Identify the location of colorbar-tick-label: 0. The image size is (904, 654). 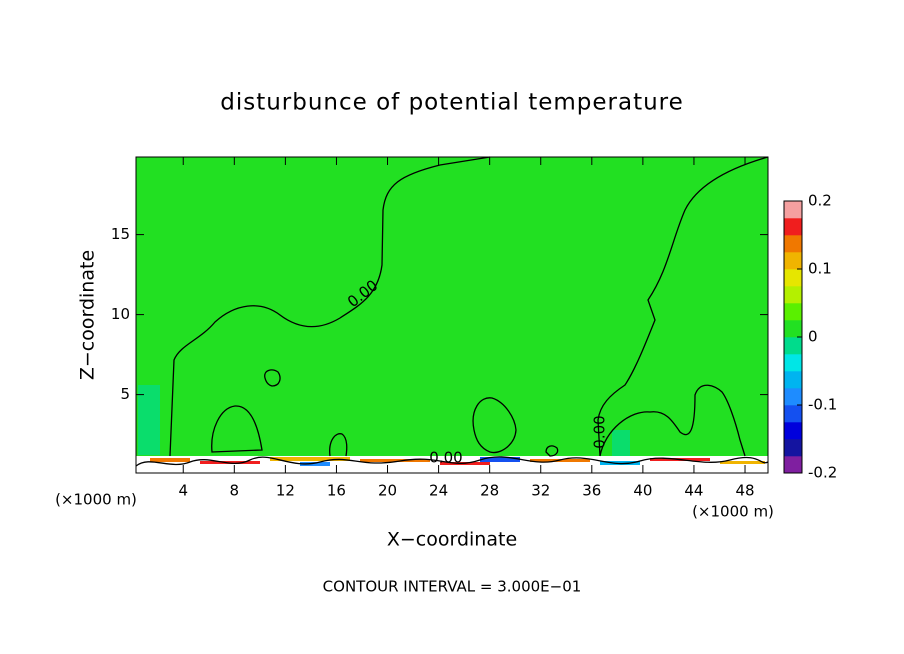
(813, 337).